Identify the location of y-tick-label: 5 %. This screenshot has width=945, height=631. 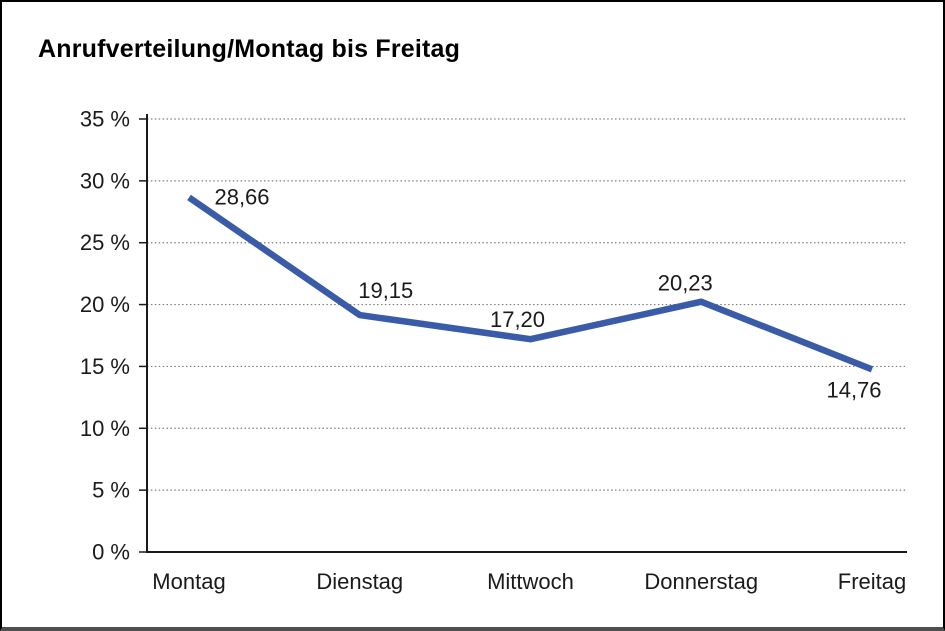
(111, 490).